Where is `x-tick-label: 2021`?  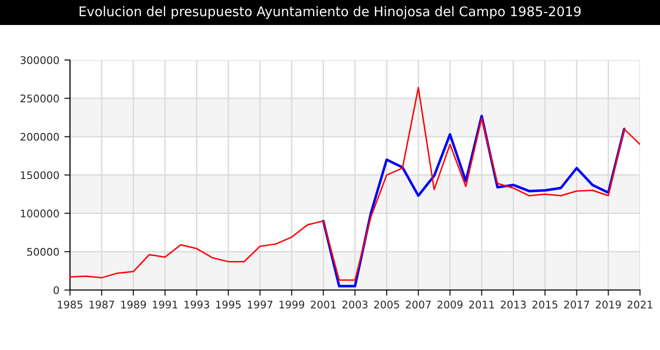
x-tick-label: 2021 is located at coordinates (640, 304).